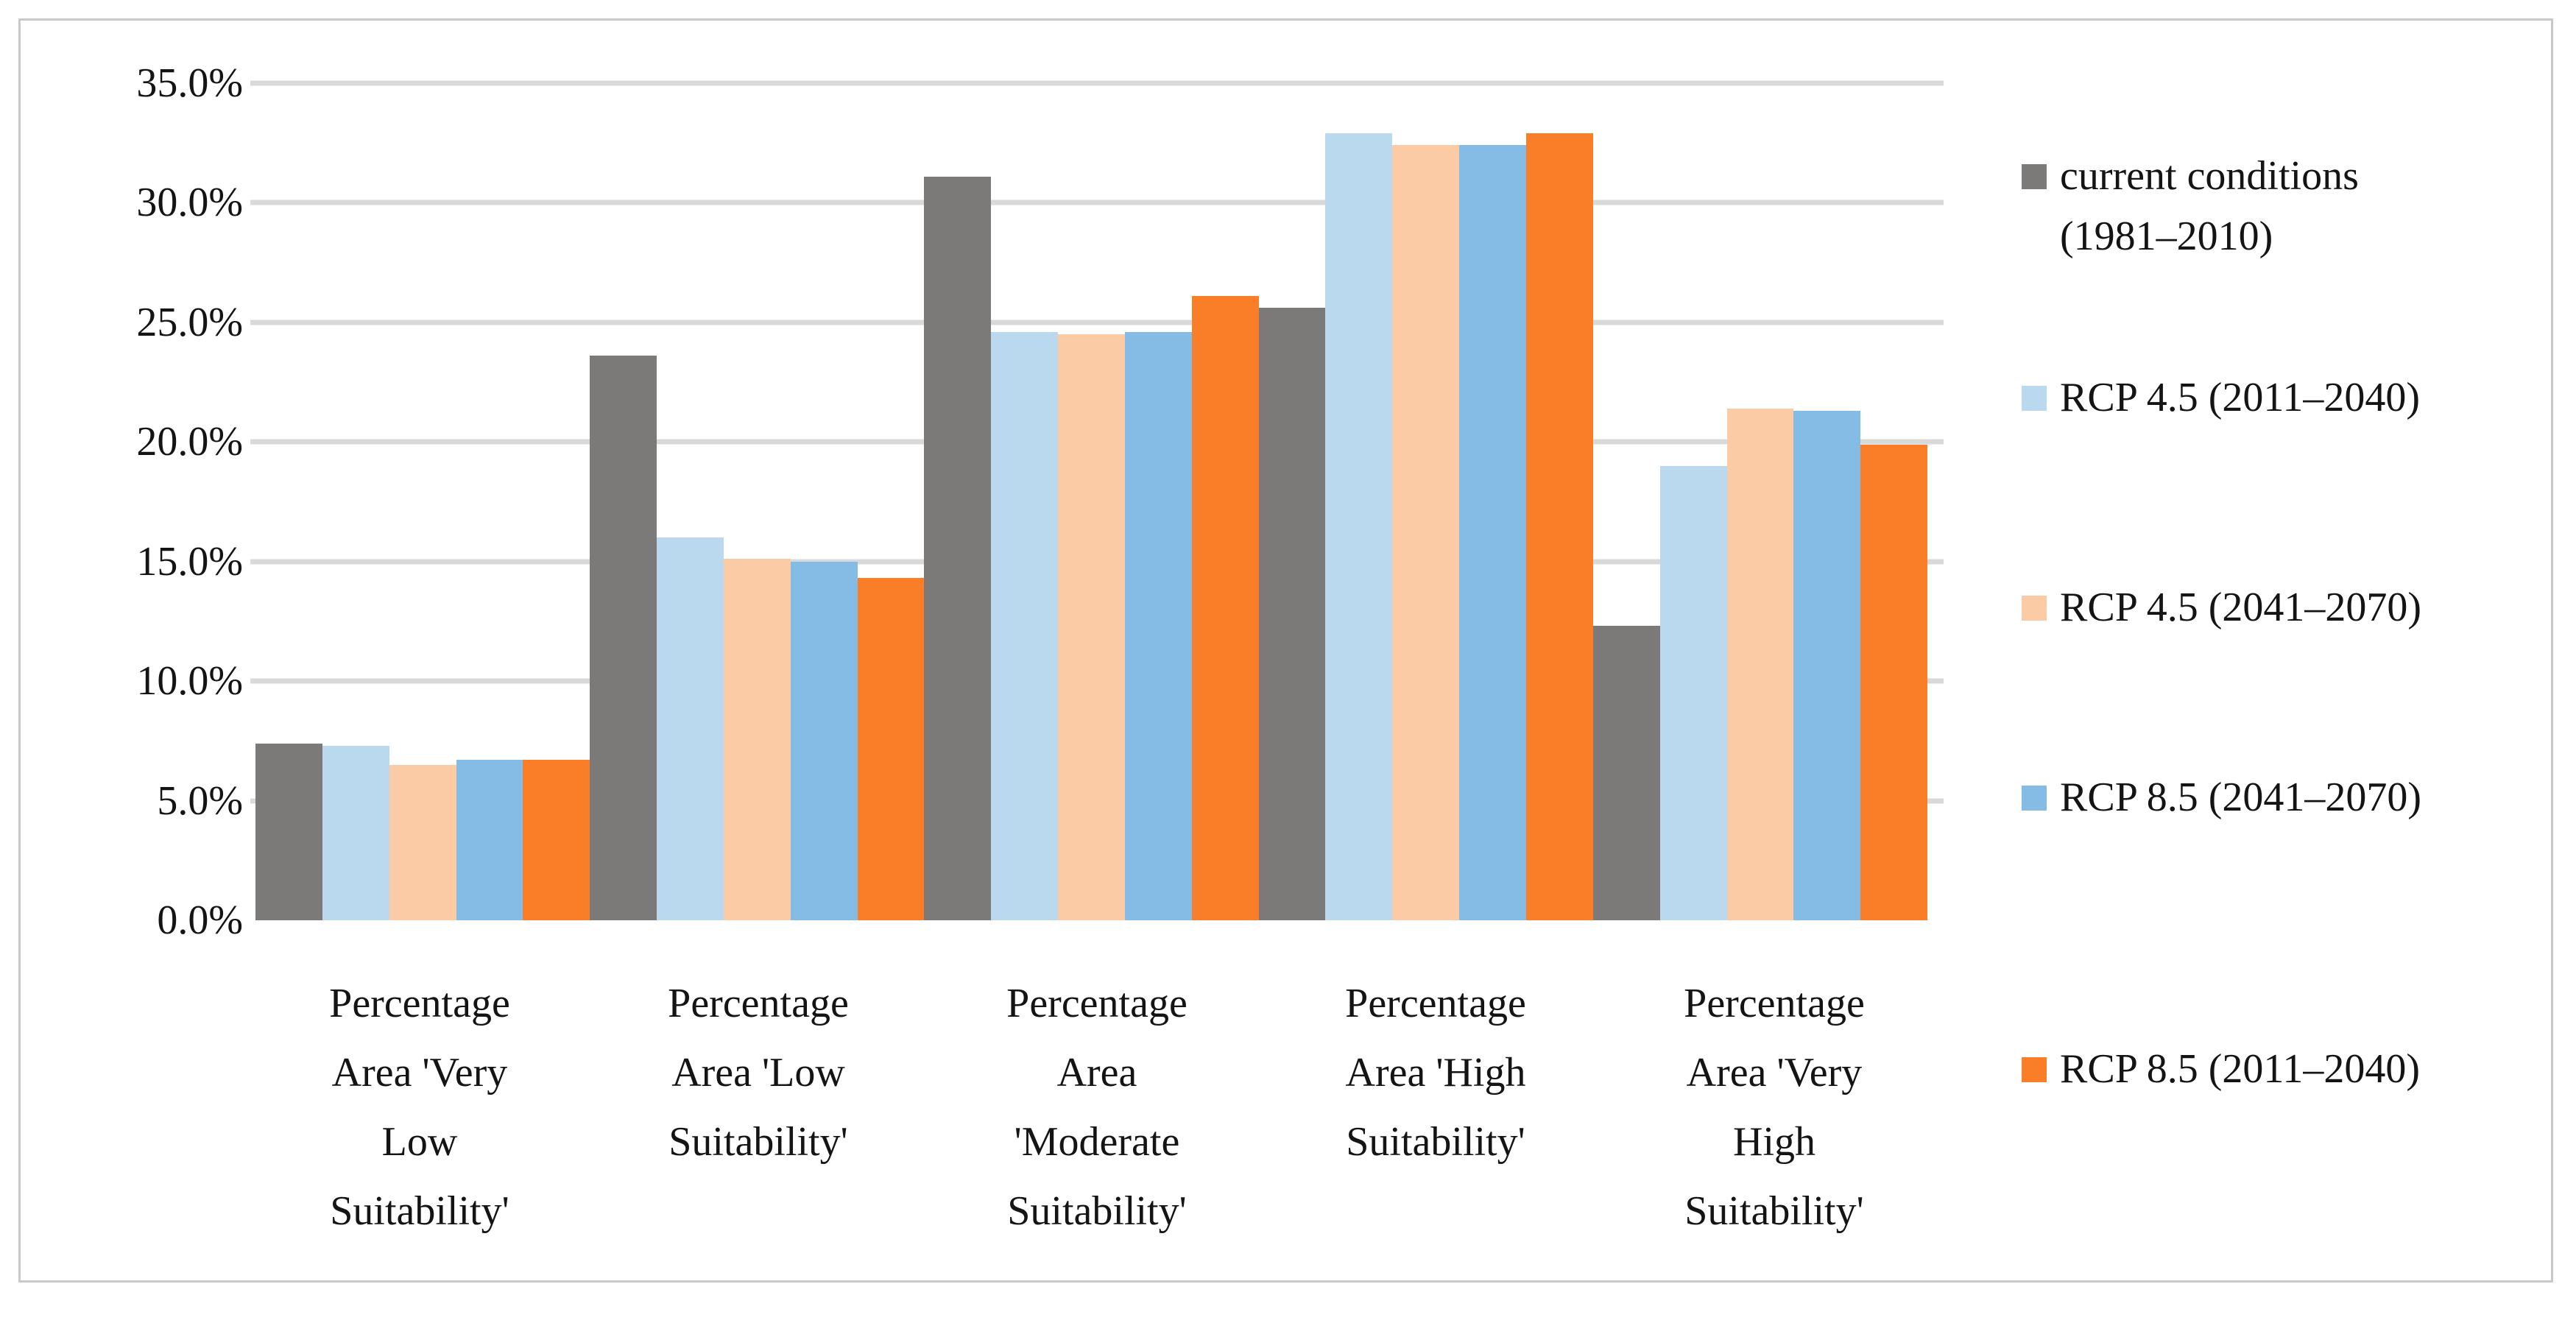  I want to click on bar-rcp45-2011-moderate, so click(1025, 625).